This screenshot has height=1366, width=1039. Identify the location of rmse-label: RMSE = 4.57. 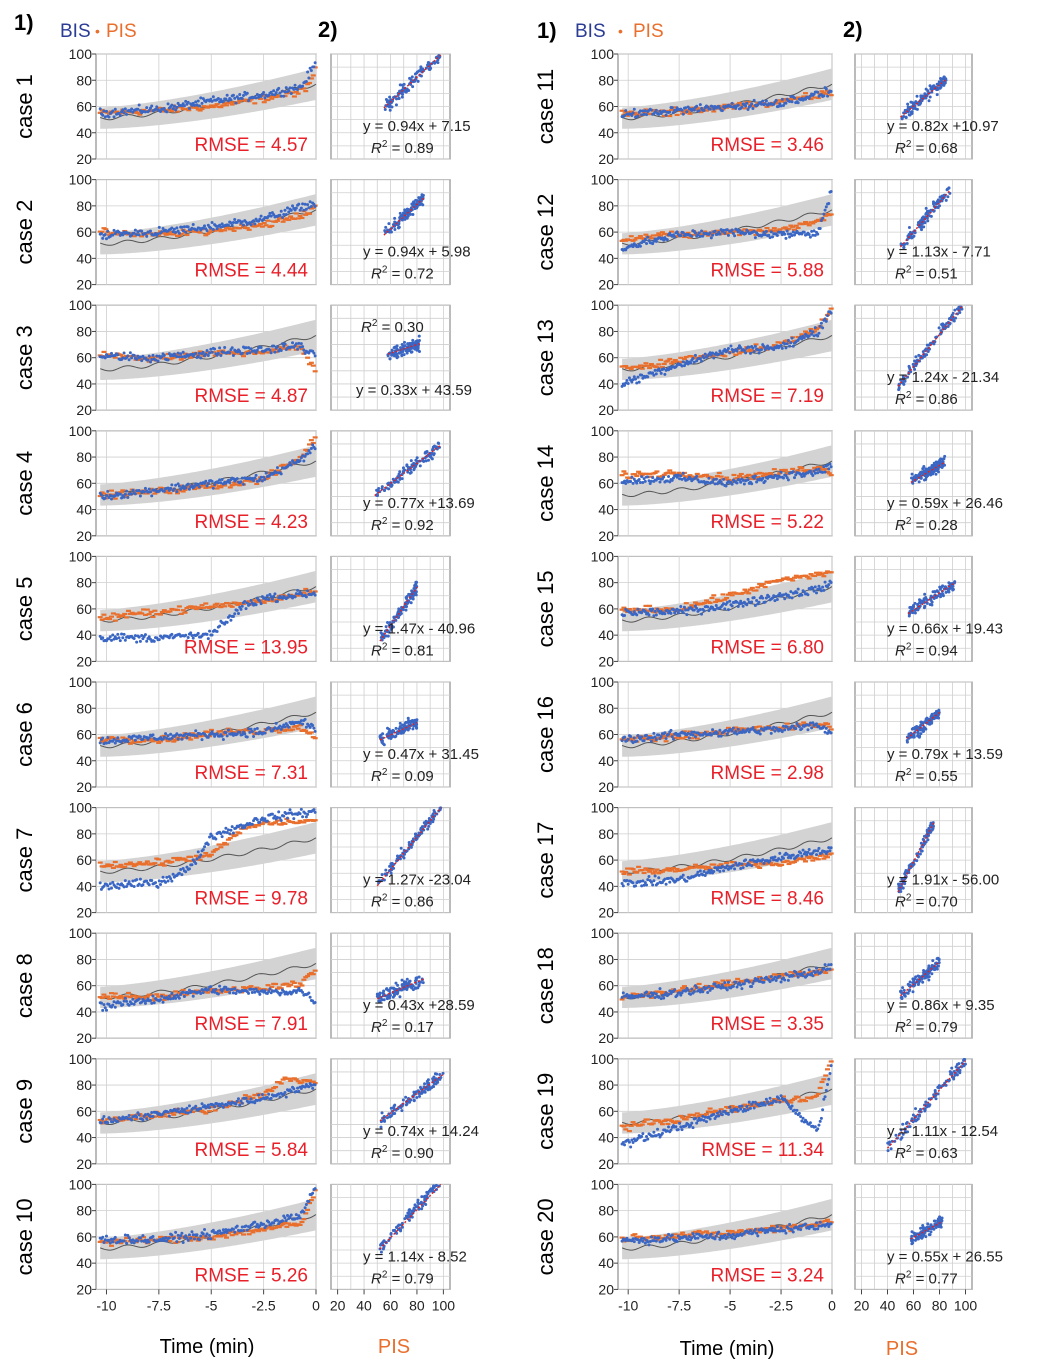
(251, 145).